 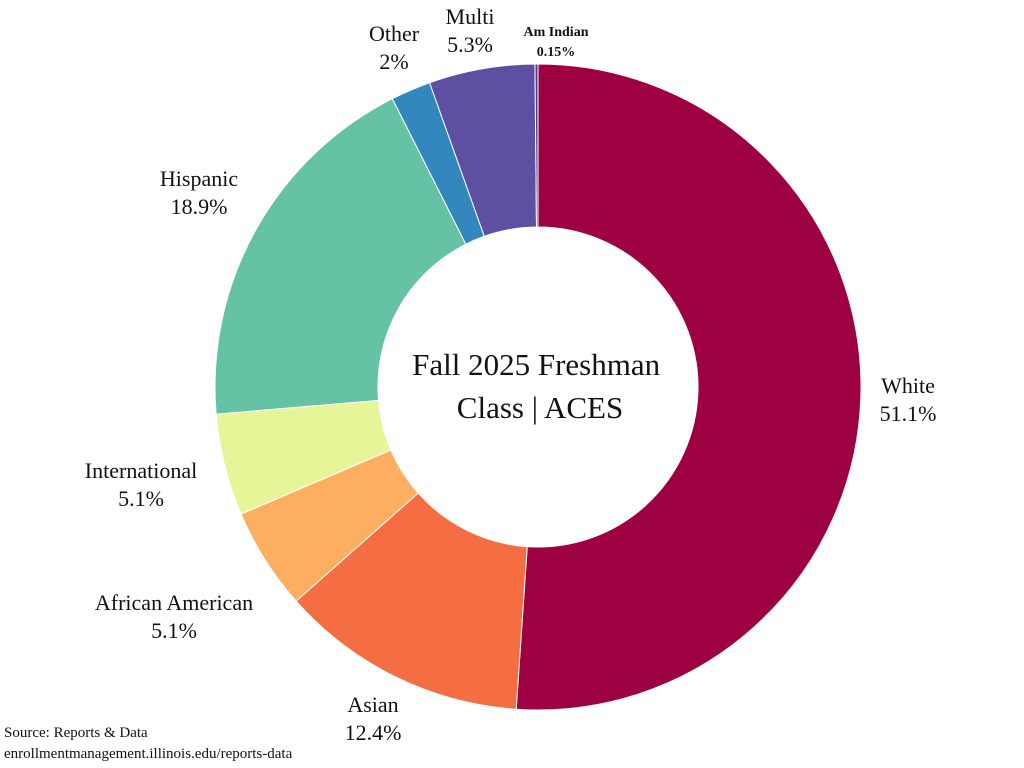 What do you see at coordinates (470, 44) in the screenshot?
I see `label-value: 5.3%` at bounding box center [470, 44].